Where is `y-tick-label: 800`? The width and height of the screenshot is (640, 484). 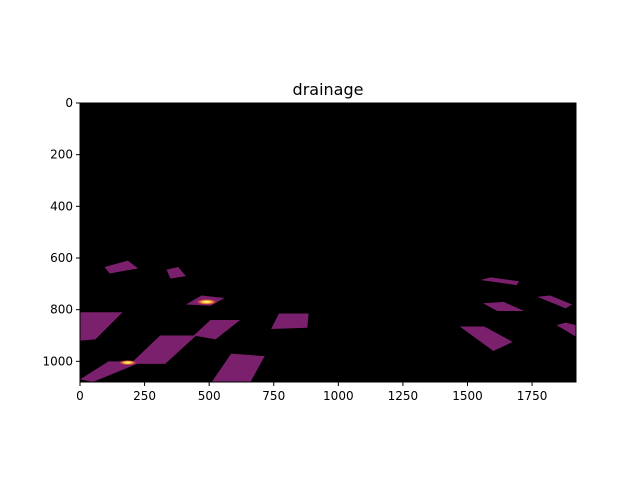 y-tick-label: 800 is located at coordinates (61, 310).